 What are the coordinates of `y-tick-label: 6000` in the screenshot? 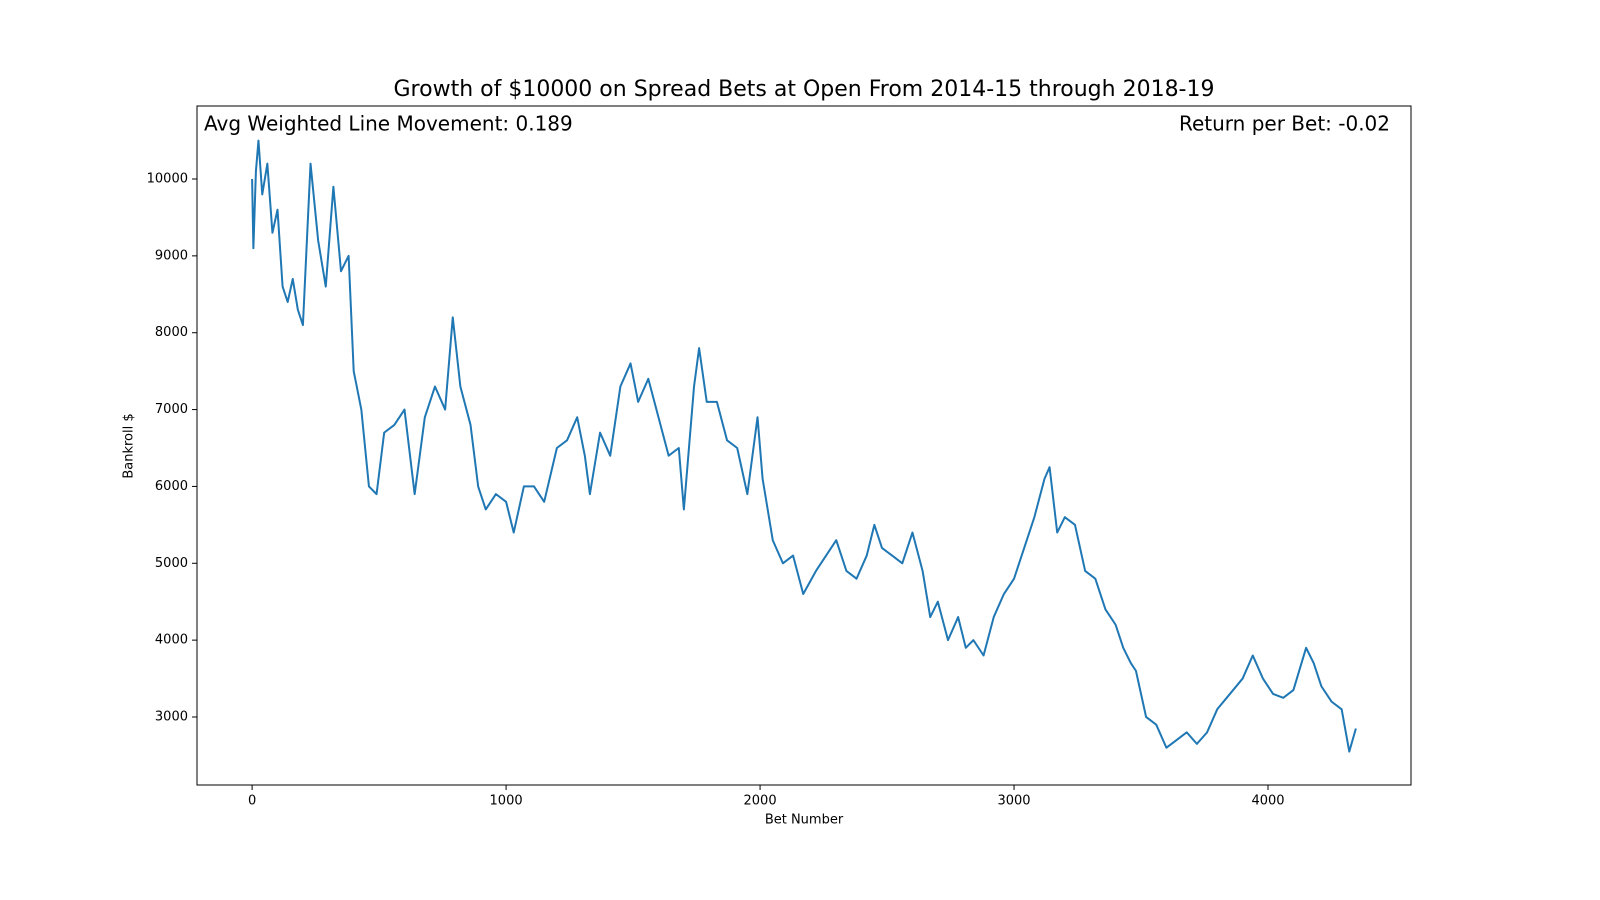 It's located at (171, 486).